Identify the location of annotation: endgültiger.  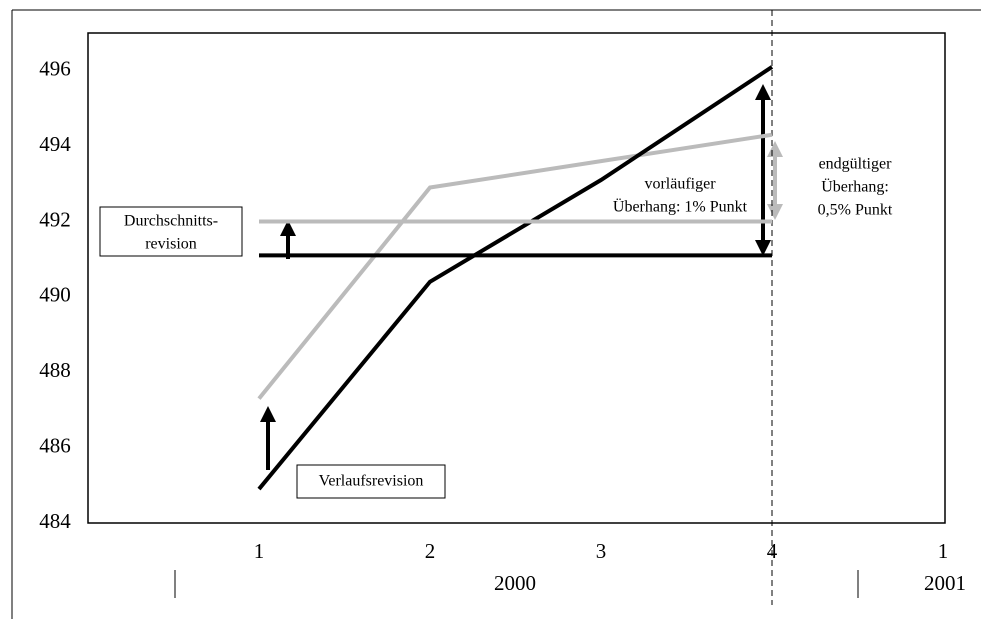
(856, 164).